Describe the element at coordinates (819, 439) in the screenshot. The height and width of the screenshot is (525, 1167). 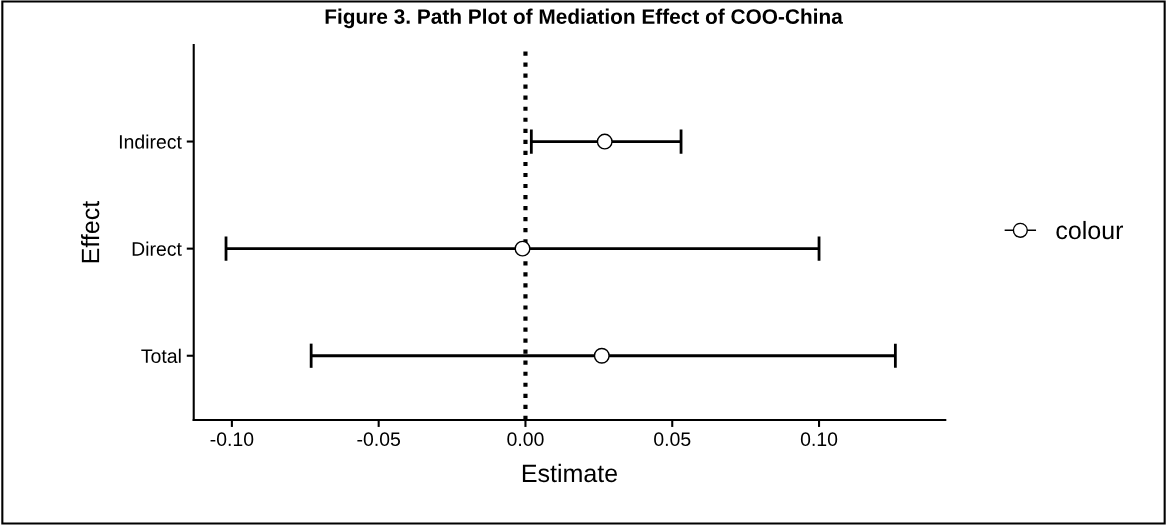
I see `x-tick-label: 0.10` at that location.